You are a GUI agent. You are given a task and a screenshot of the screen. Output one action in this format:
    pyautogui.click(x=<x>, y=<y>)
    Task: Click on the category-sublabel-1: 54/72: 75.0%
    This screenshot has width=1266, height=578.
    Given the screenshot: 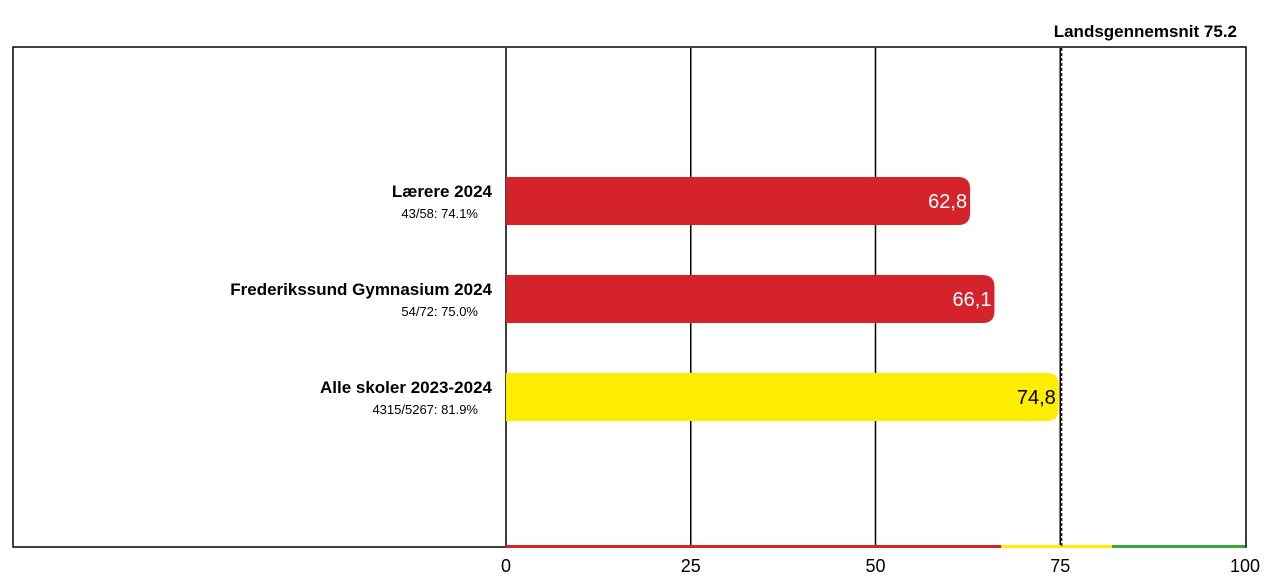 What is the action you would take?
    pyautogui.click(x=439, y=311)
    